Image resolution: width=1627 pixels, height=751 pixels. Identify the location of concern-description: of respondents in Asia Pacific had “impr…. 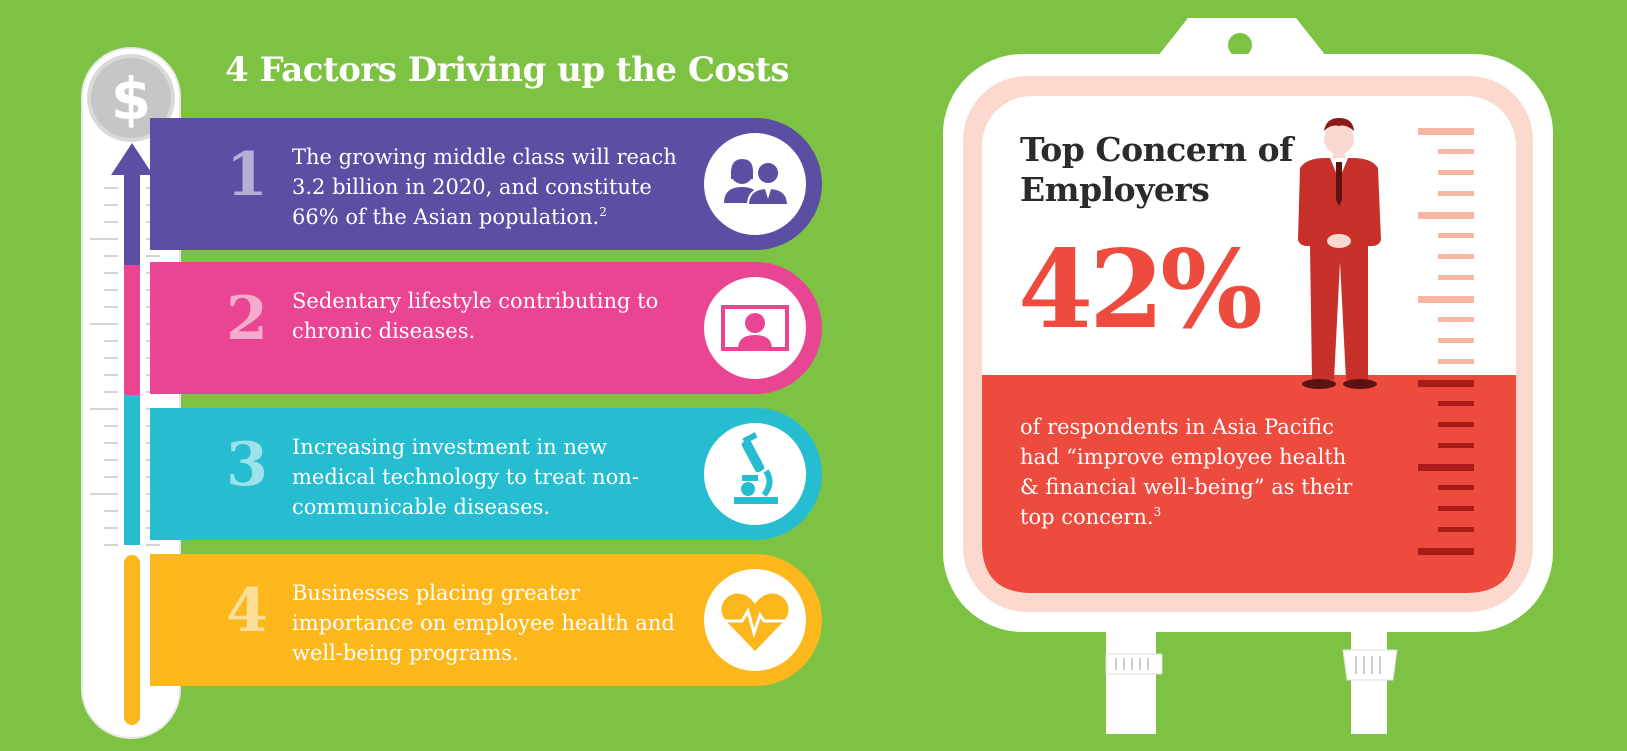
(1186, 472).